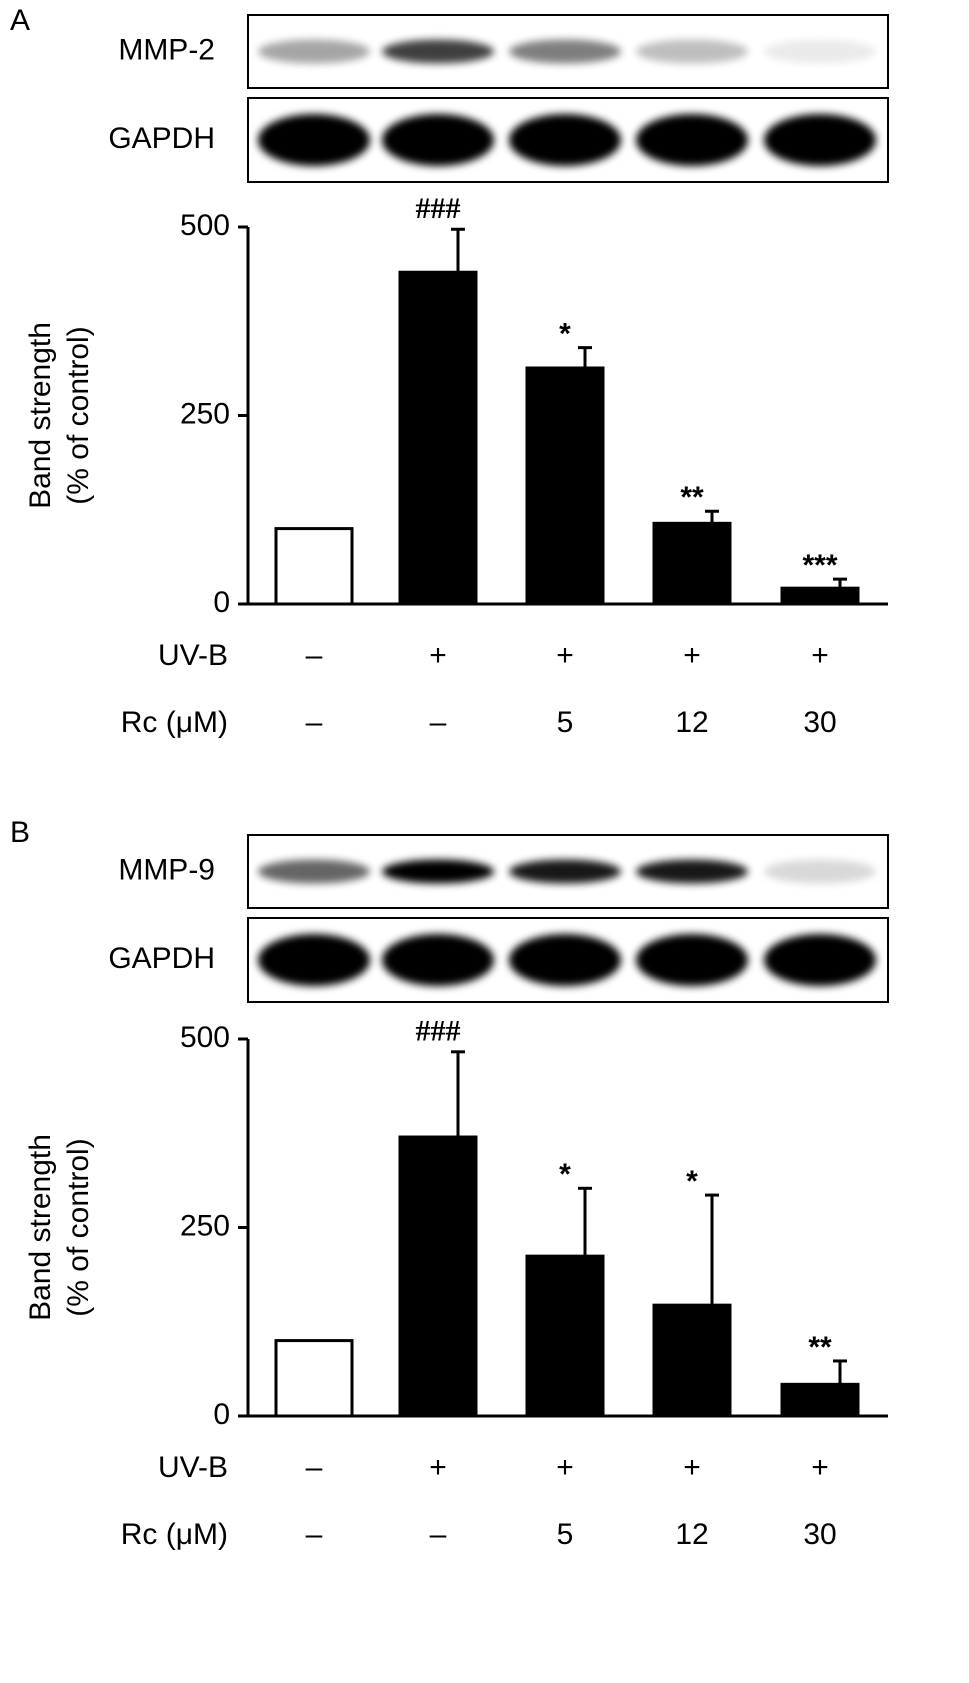 The height and width of the screenshot is (1683, 969). I want to click on blot-label: MMP-2, so click(166, 49).